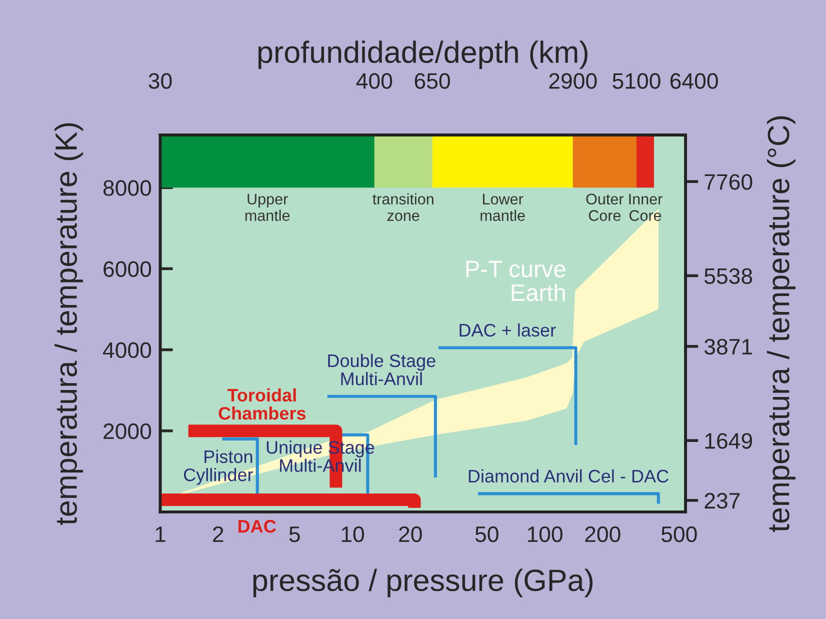  I want to click on y2-tick-label: 237, so click(722, 500).